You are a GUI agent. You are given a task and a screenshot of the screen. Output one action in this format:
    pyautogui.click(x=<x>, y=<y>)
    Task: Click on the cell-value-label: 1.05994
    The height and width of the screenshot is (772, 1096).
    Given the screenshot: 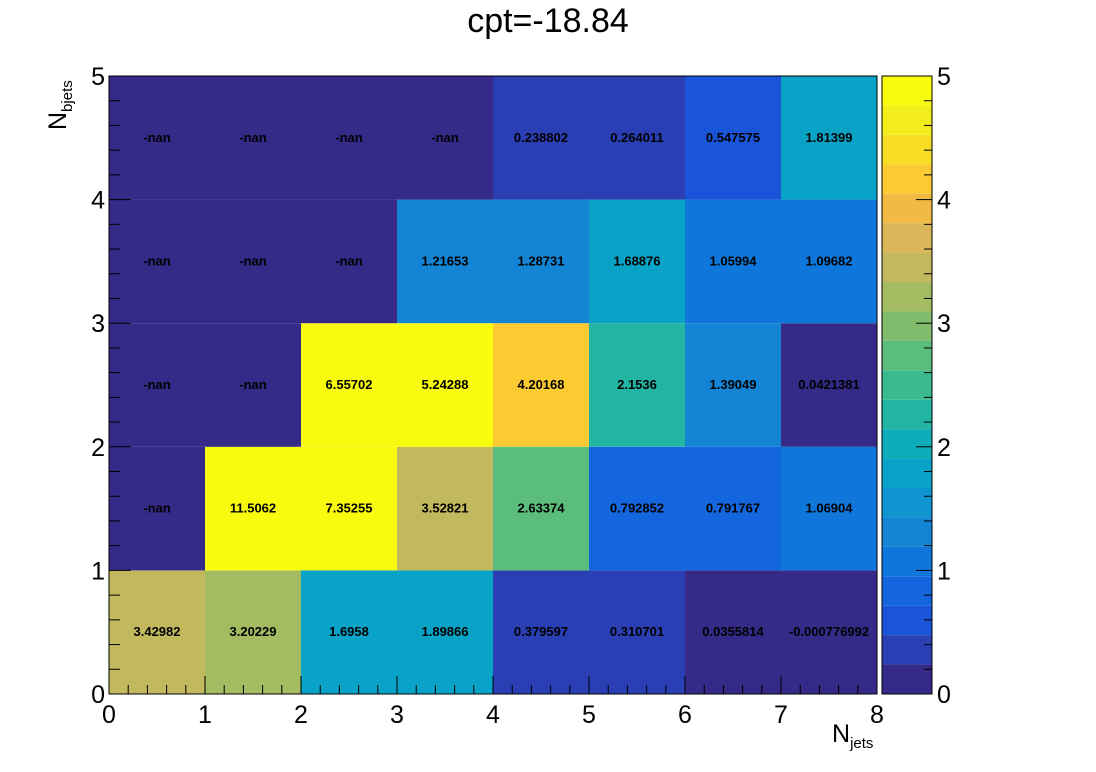 What is the action you would take?
    pyautogui.click(x=734, y=260)
    